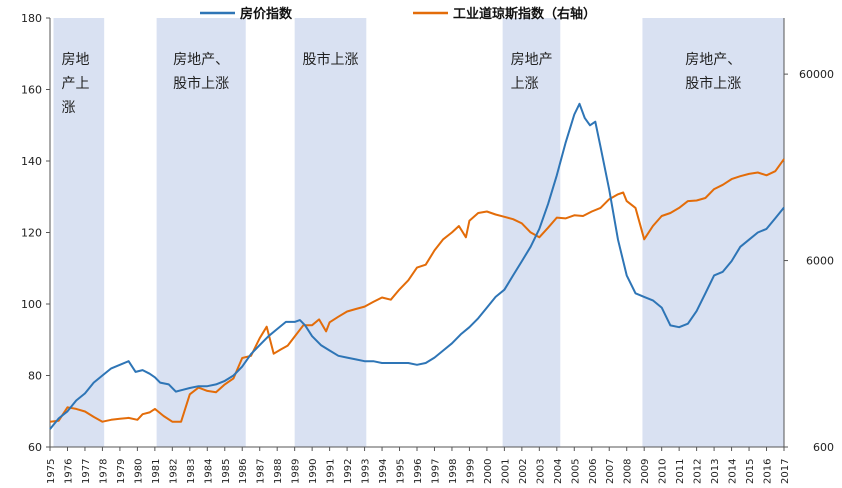 This screenshot has height=488, width=842. I want to click on period-label: 涨, so click(68, 108).